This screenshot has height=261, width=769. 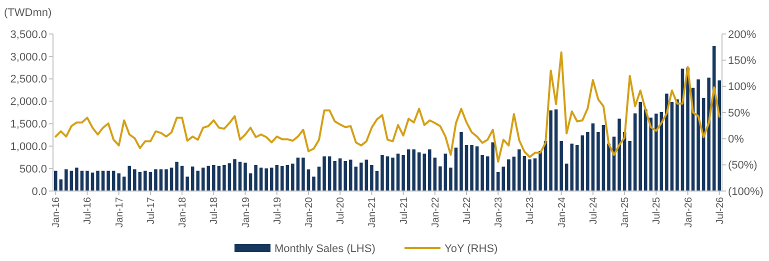 I want to click on y-tick-label: 0.0, so click(x=39, y=192).